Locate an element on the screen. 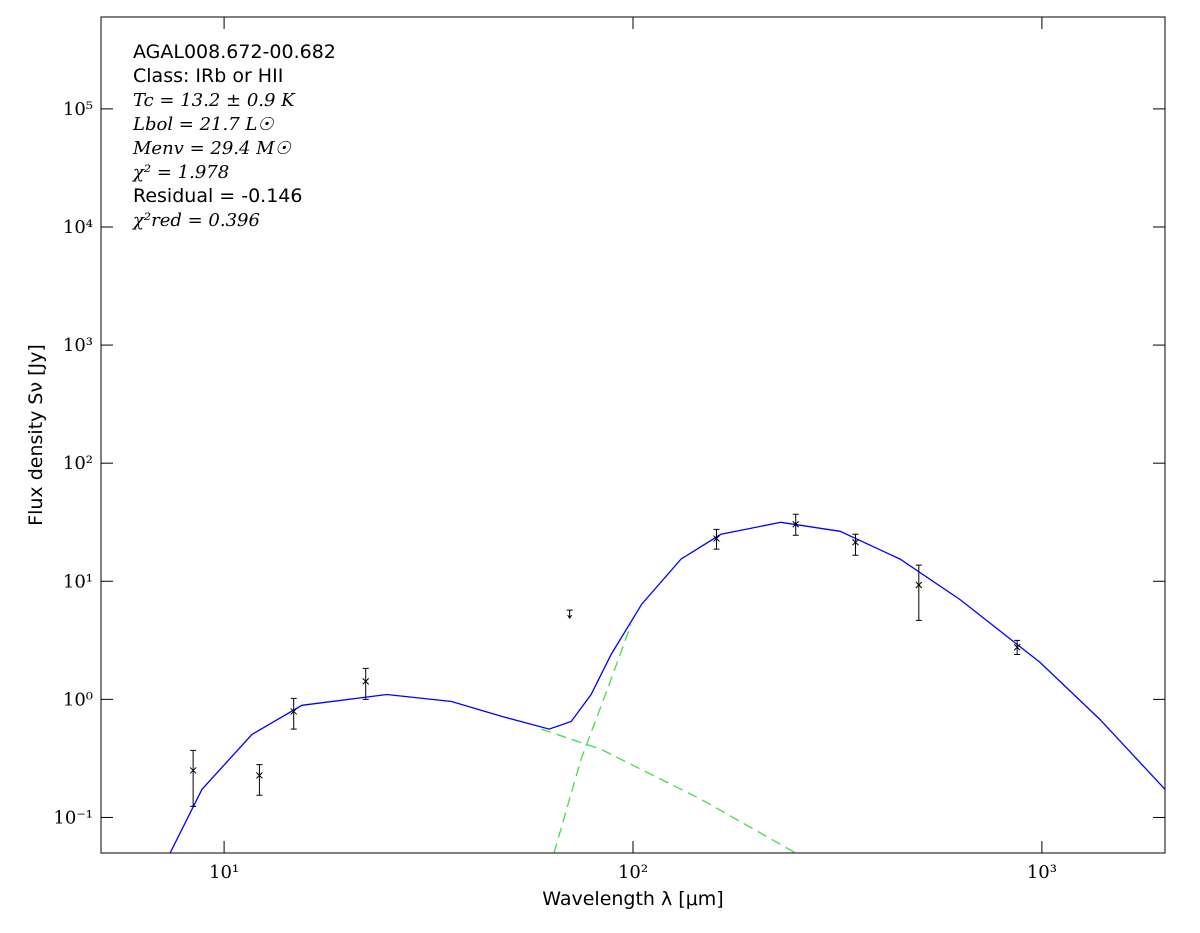 This screenshot has width=1200, height=933. annotation: Tc = 13.2 ± 0.9 K is located at coordinates (214, 100).